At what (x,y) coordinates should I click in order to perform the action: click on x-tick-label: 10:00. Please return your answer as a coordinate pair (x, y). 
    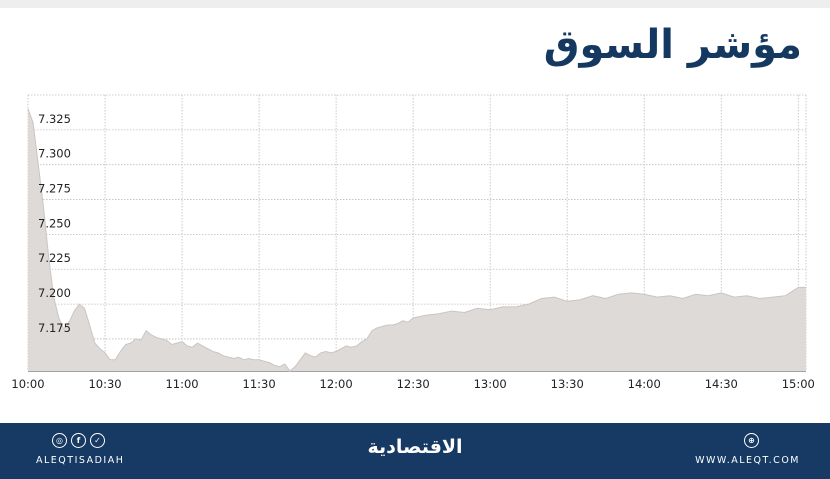
    Looking at the image, I should click on (27, 384).